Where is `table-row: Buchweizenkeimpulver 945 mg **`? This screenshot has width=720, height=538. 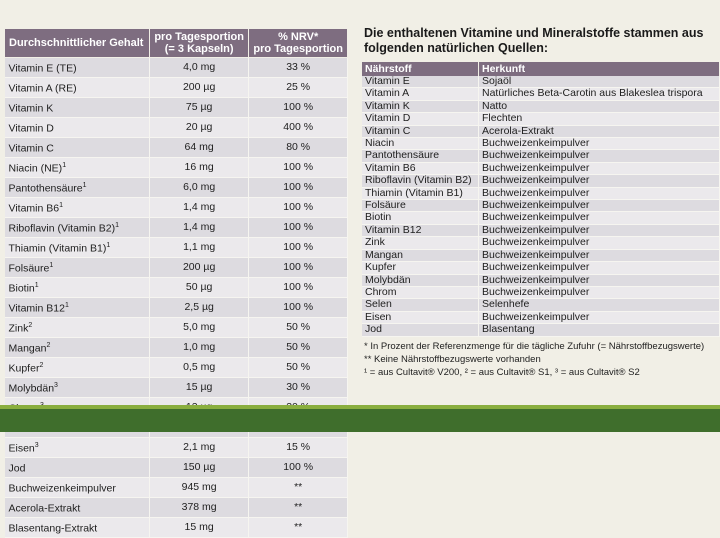
table-row: Buchweizenkeimpulver 945 mg ** is located at coordinates (176, 487).